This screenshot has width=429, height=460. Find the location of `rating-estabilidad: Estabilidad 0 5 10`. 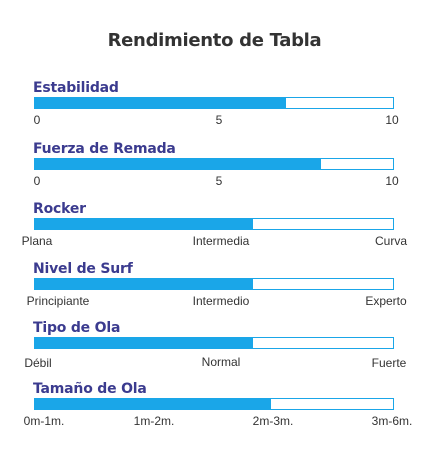

rating-estabilidad: Estabilidad 0 5 10 is located at coordinates (214, 110).